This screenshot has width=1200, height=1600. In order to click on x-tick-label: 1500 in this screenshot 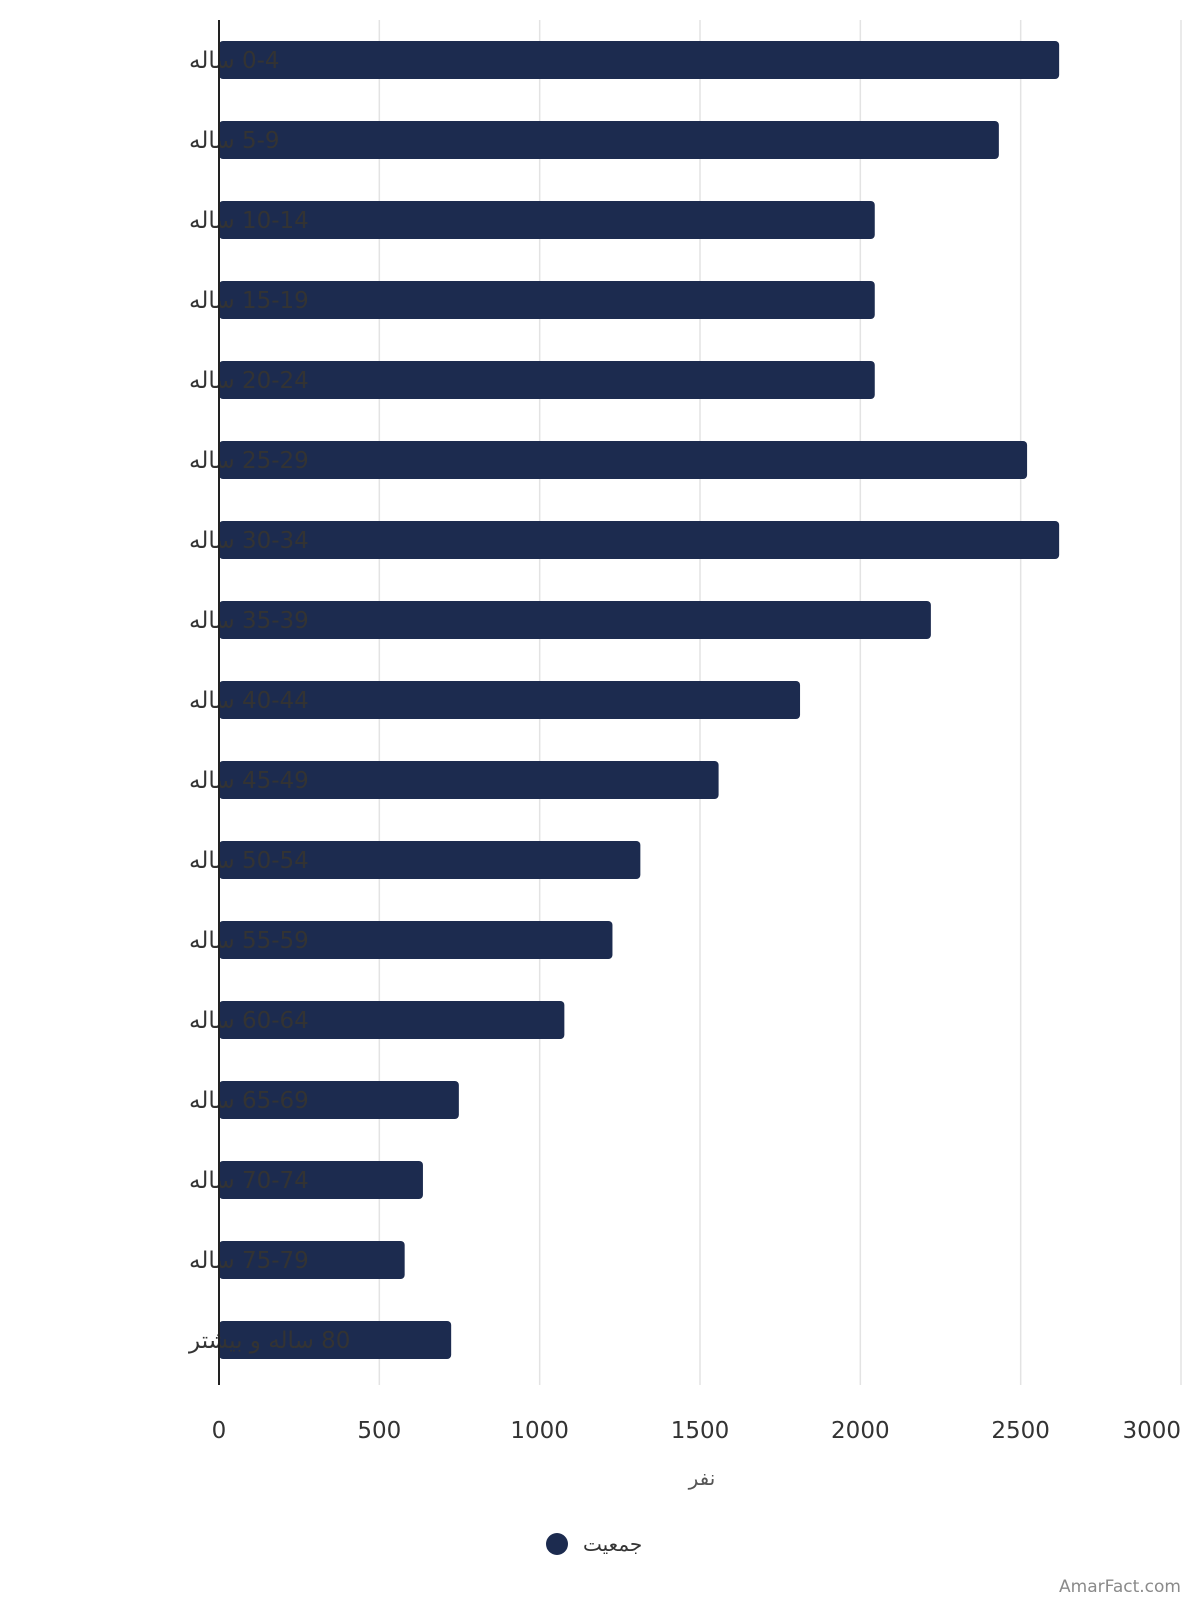, I will do `click(700, 1431)`.